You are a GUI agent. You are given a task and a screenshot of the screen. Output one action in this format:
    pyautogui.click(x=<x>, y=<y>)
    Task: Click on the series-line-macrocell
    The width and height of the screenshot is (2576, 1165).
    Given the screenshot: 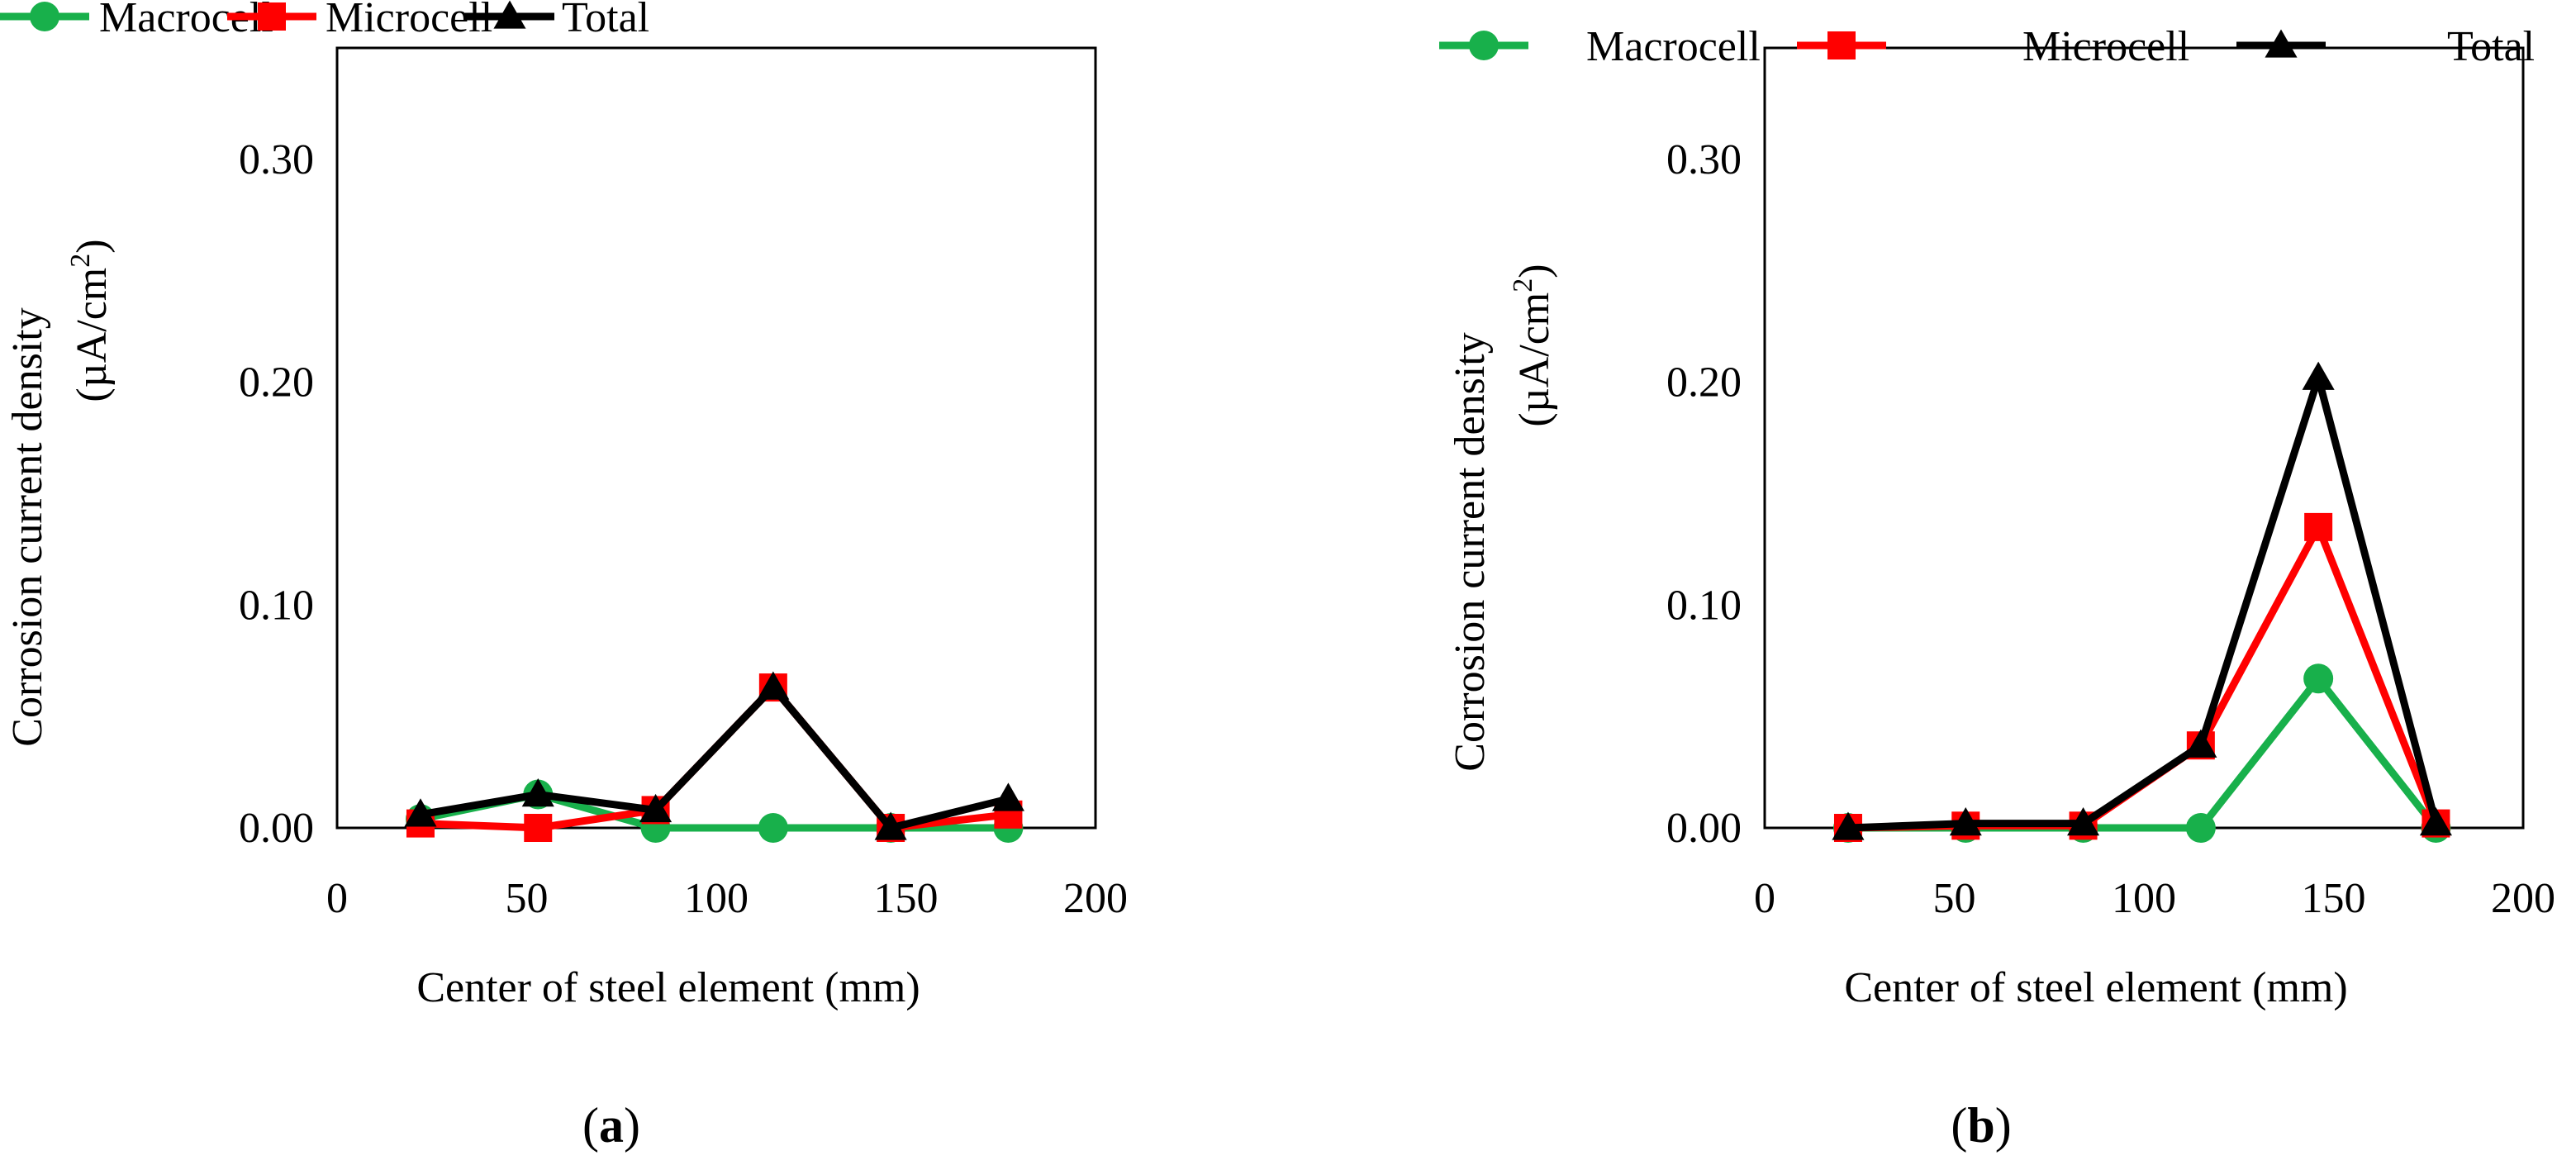 What is the action you would take?
    pyautogui.click(x=2143, y=753)
    